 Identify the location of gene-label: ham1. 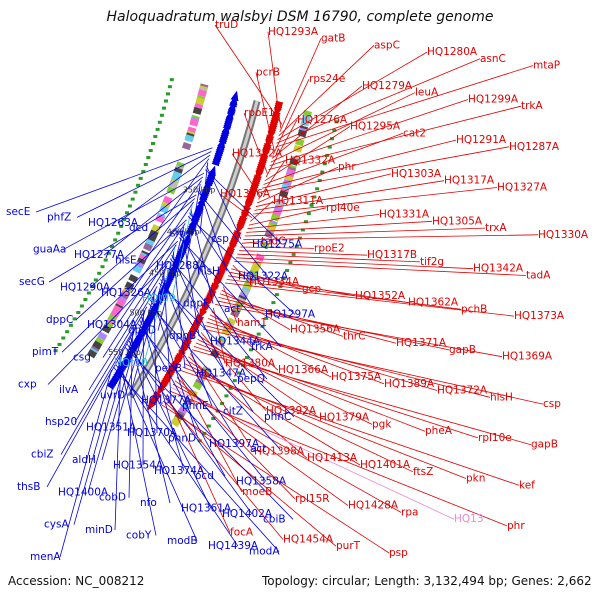
(252, 323).